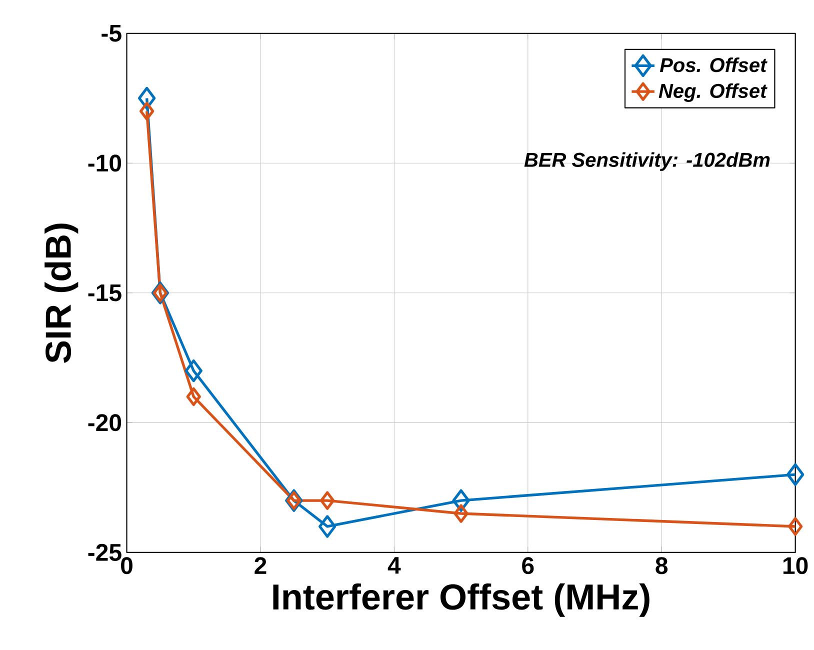 Image resolution: width=814 pixels, height=650 pixels. I want to click on y-tick-label: -10, so click(105, 163).